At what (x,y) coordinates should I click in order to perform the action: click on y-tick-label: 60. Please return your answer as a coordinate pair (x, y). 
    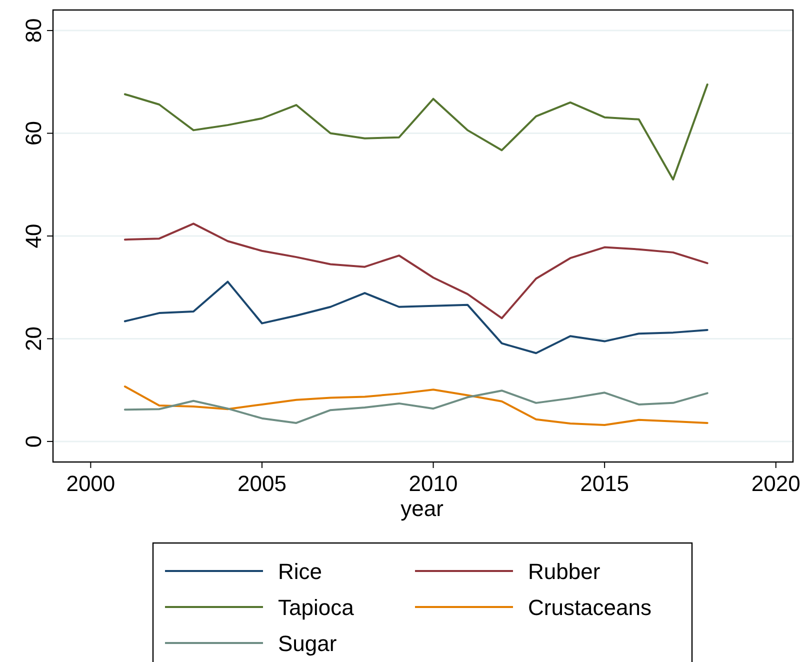
    Looking at the image, I should click on (33, 133).